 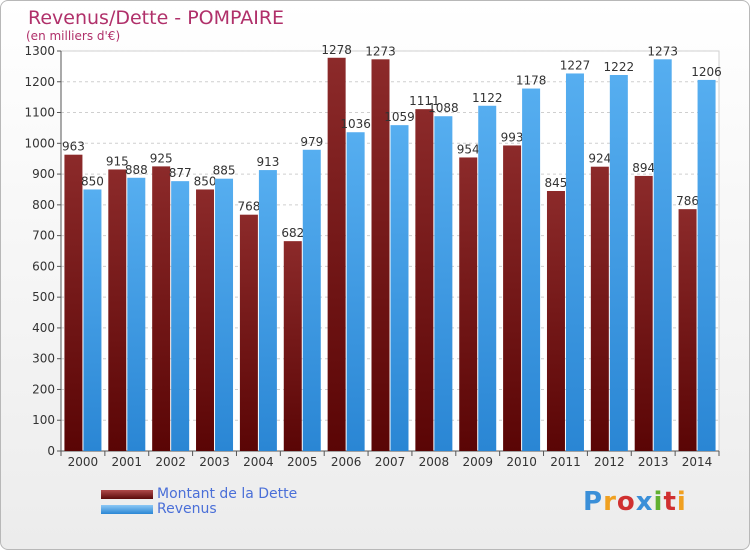 What do you see at coordinates (127, 494) in the screenshot?
I see `legend-swatch-debt` at bounding box center [127, 494].